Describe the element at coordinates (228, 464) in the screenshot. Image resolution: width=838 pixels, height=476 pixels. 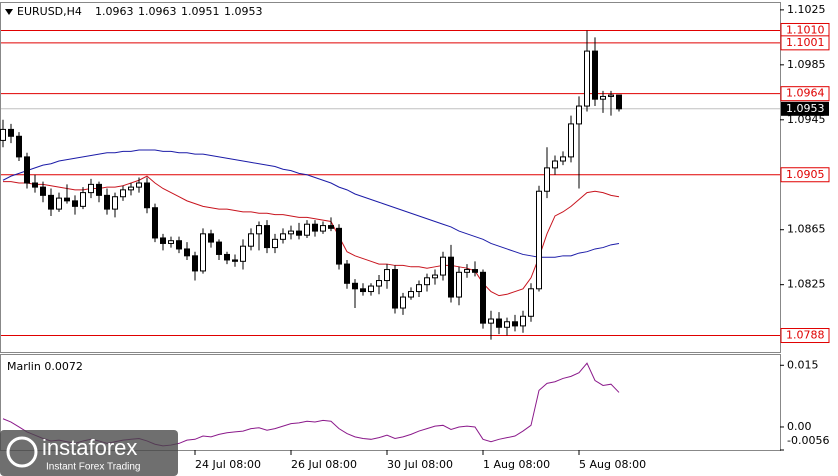
I see `x-tick-label: 24 Jul 08:00` at that location.